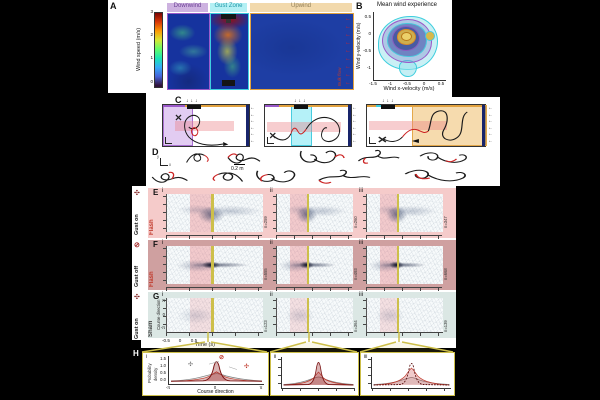  What do you see at coordinates (191, 365) in the screenshot?
I see `fan-icon-sham-legend: ✣` at bounding box center [191, 365].